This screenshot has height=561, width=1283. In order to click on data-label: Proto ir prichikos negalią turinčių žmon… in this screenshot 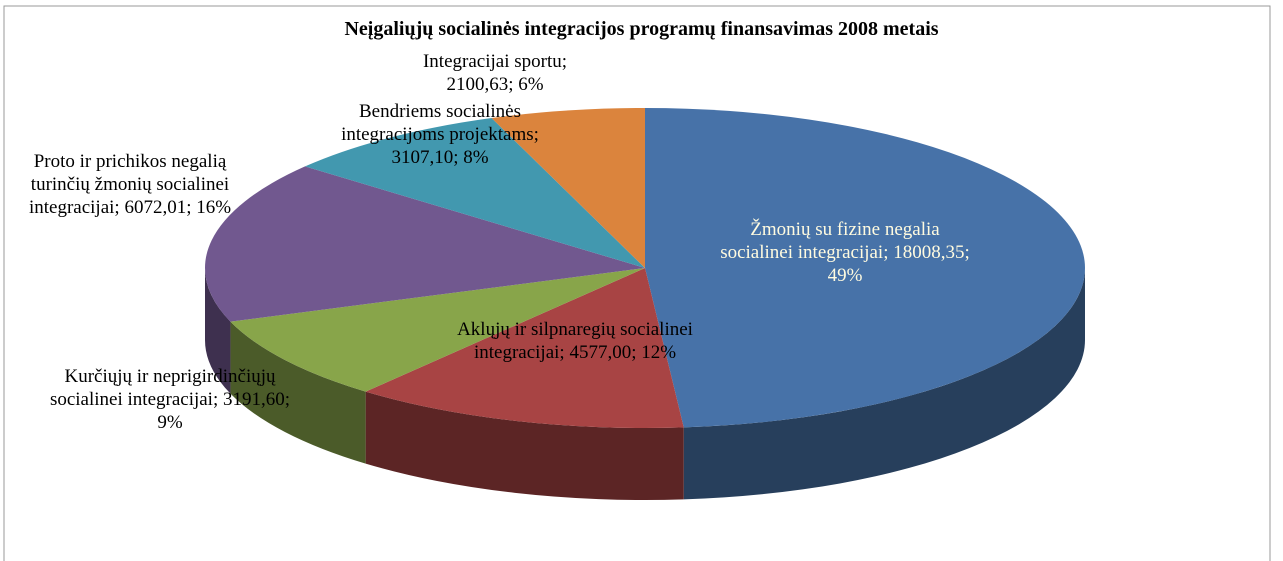, I will do `click(130, 184)`.